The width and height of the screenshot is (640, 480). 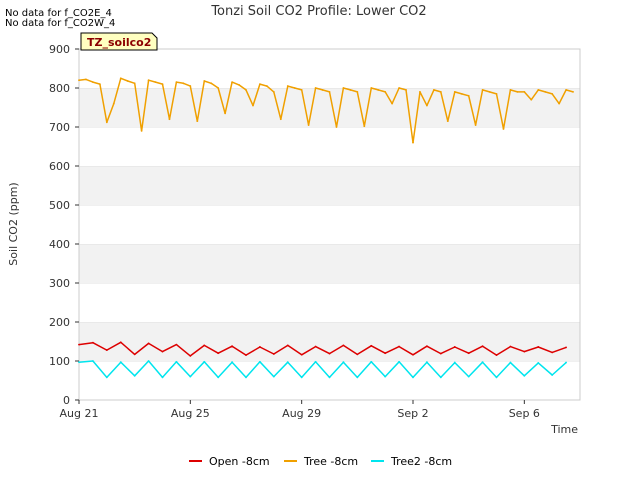 I want to click on no-data-message-co2e: No data for f_CO2E_4, so click(x=58, y=13).